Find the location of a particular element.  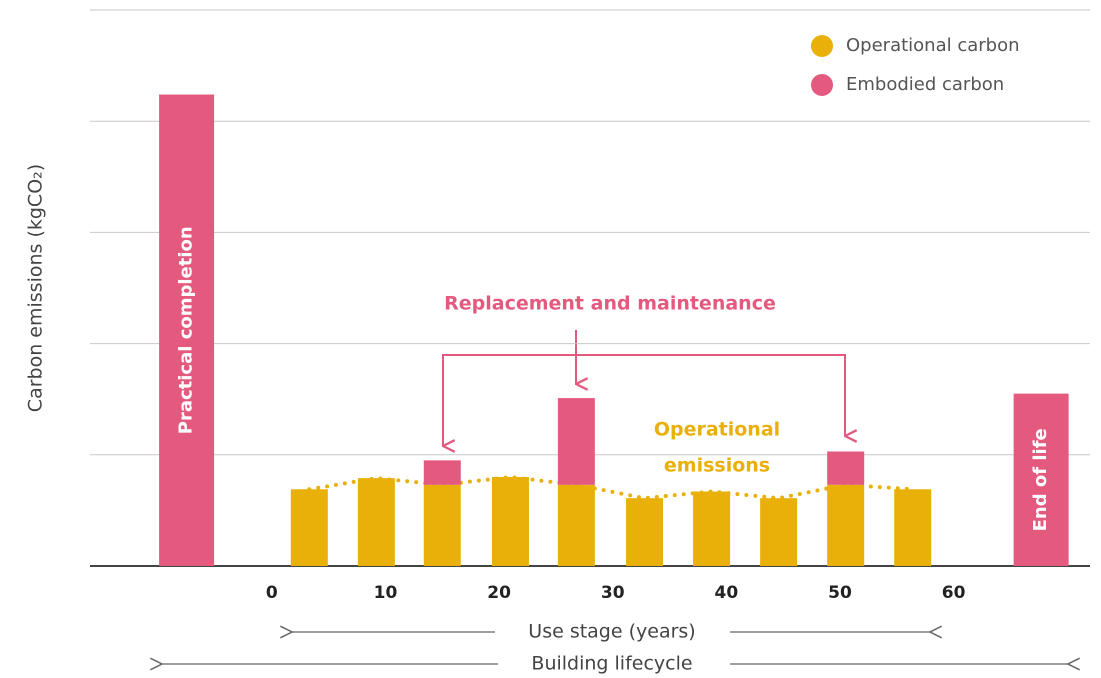

spans is located at coordinates (615, 648).